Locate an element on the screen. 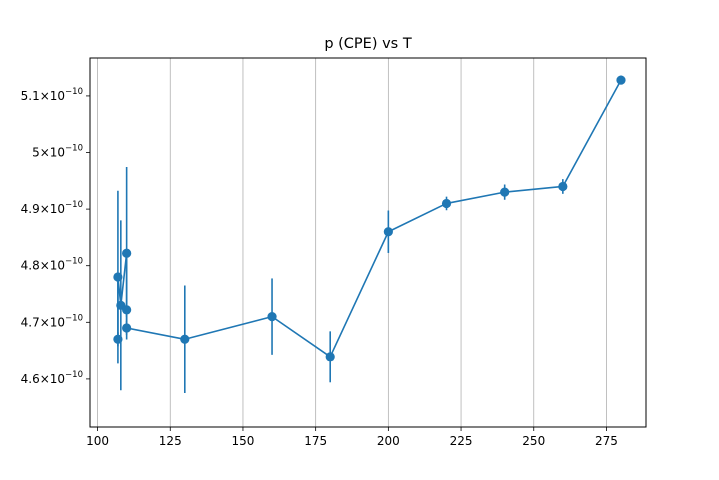  x-tick-label: 100 is located at coordinates (97, 441).